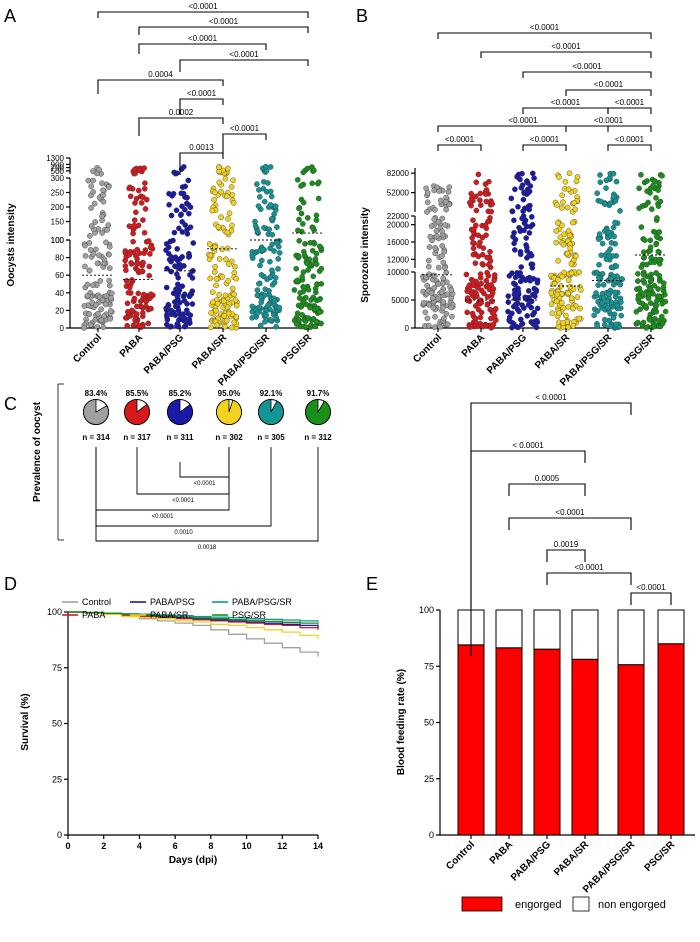  I want to click on y-tick-label: 25, so click(429, 779).